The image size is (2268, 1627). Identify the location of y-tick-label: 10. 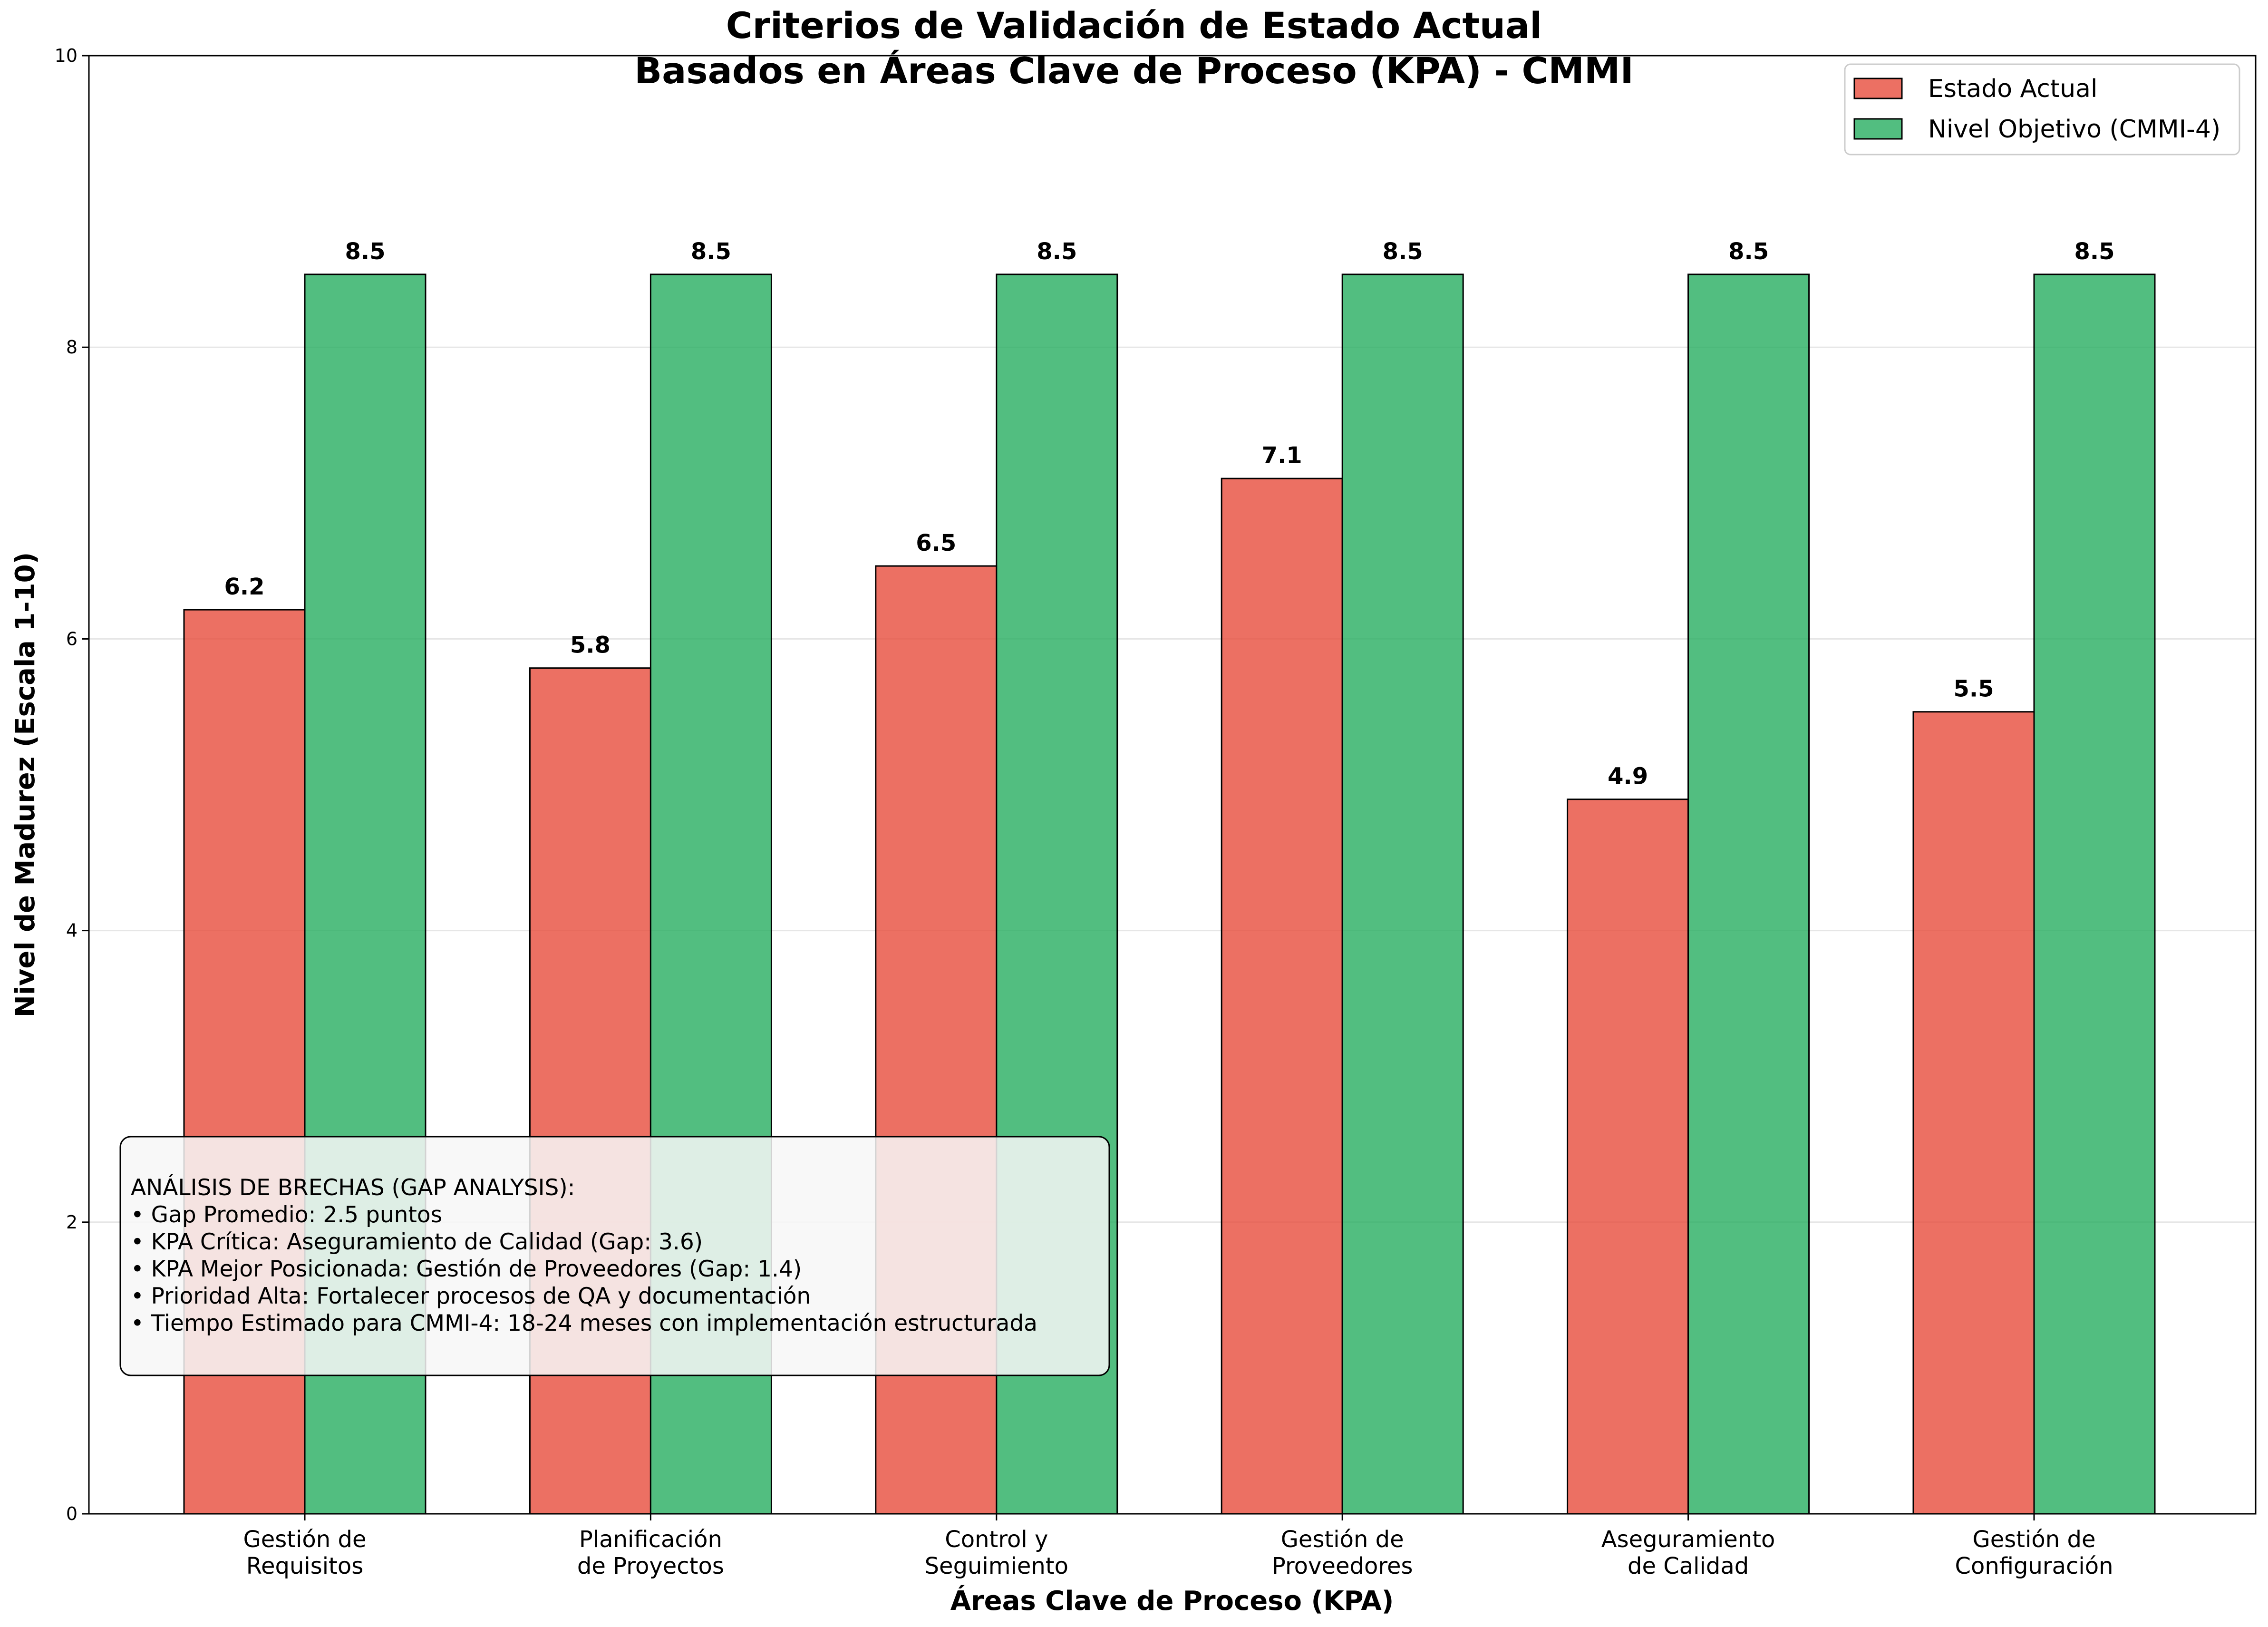
(66, 55).